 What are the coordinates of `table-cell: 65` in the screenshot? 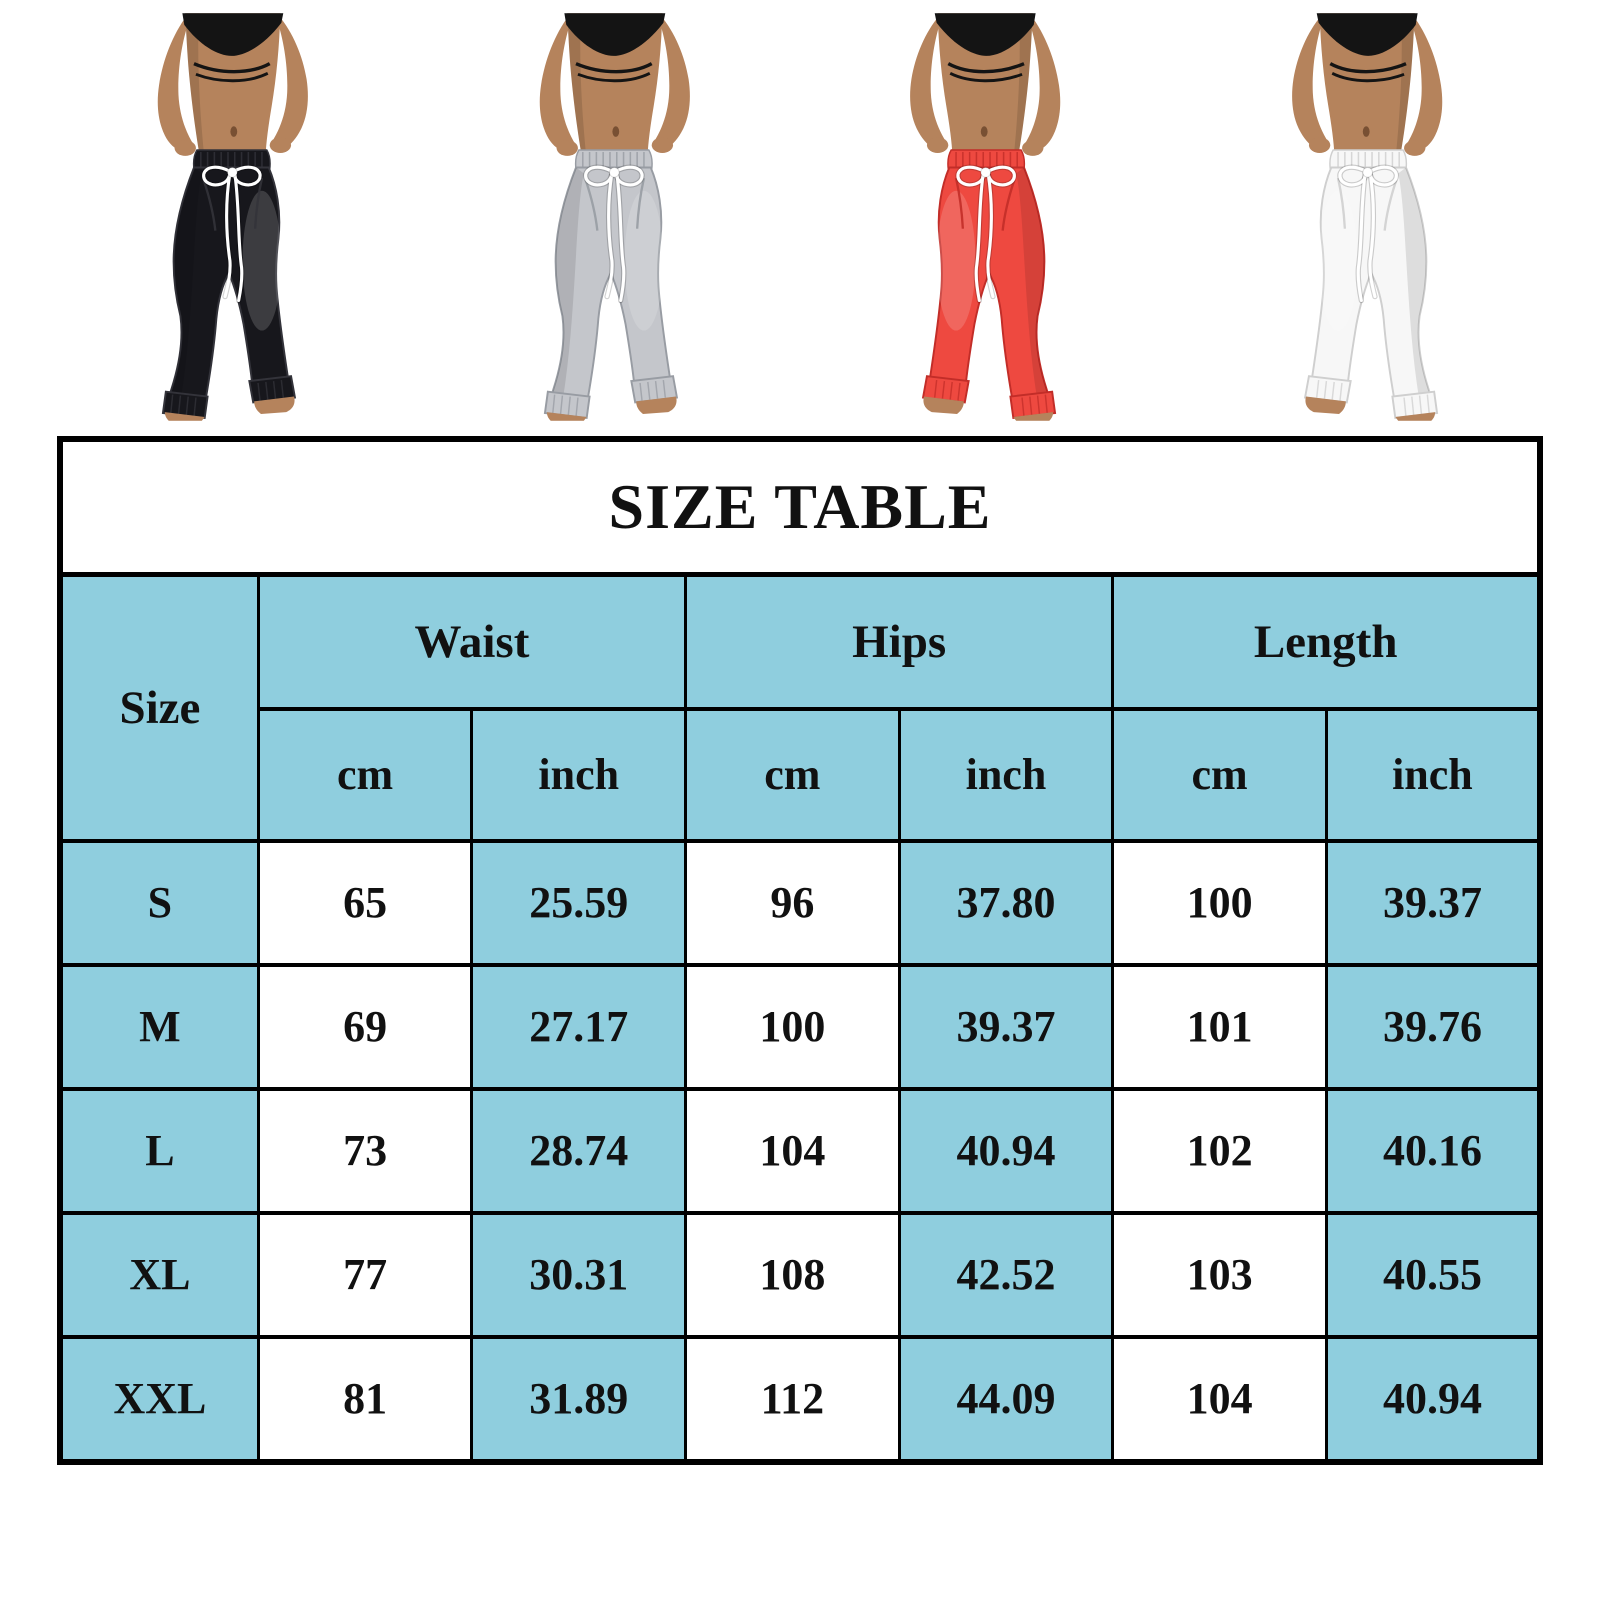 It's located at (365, 903).